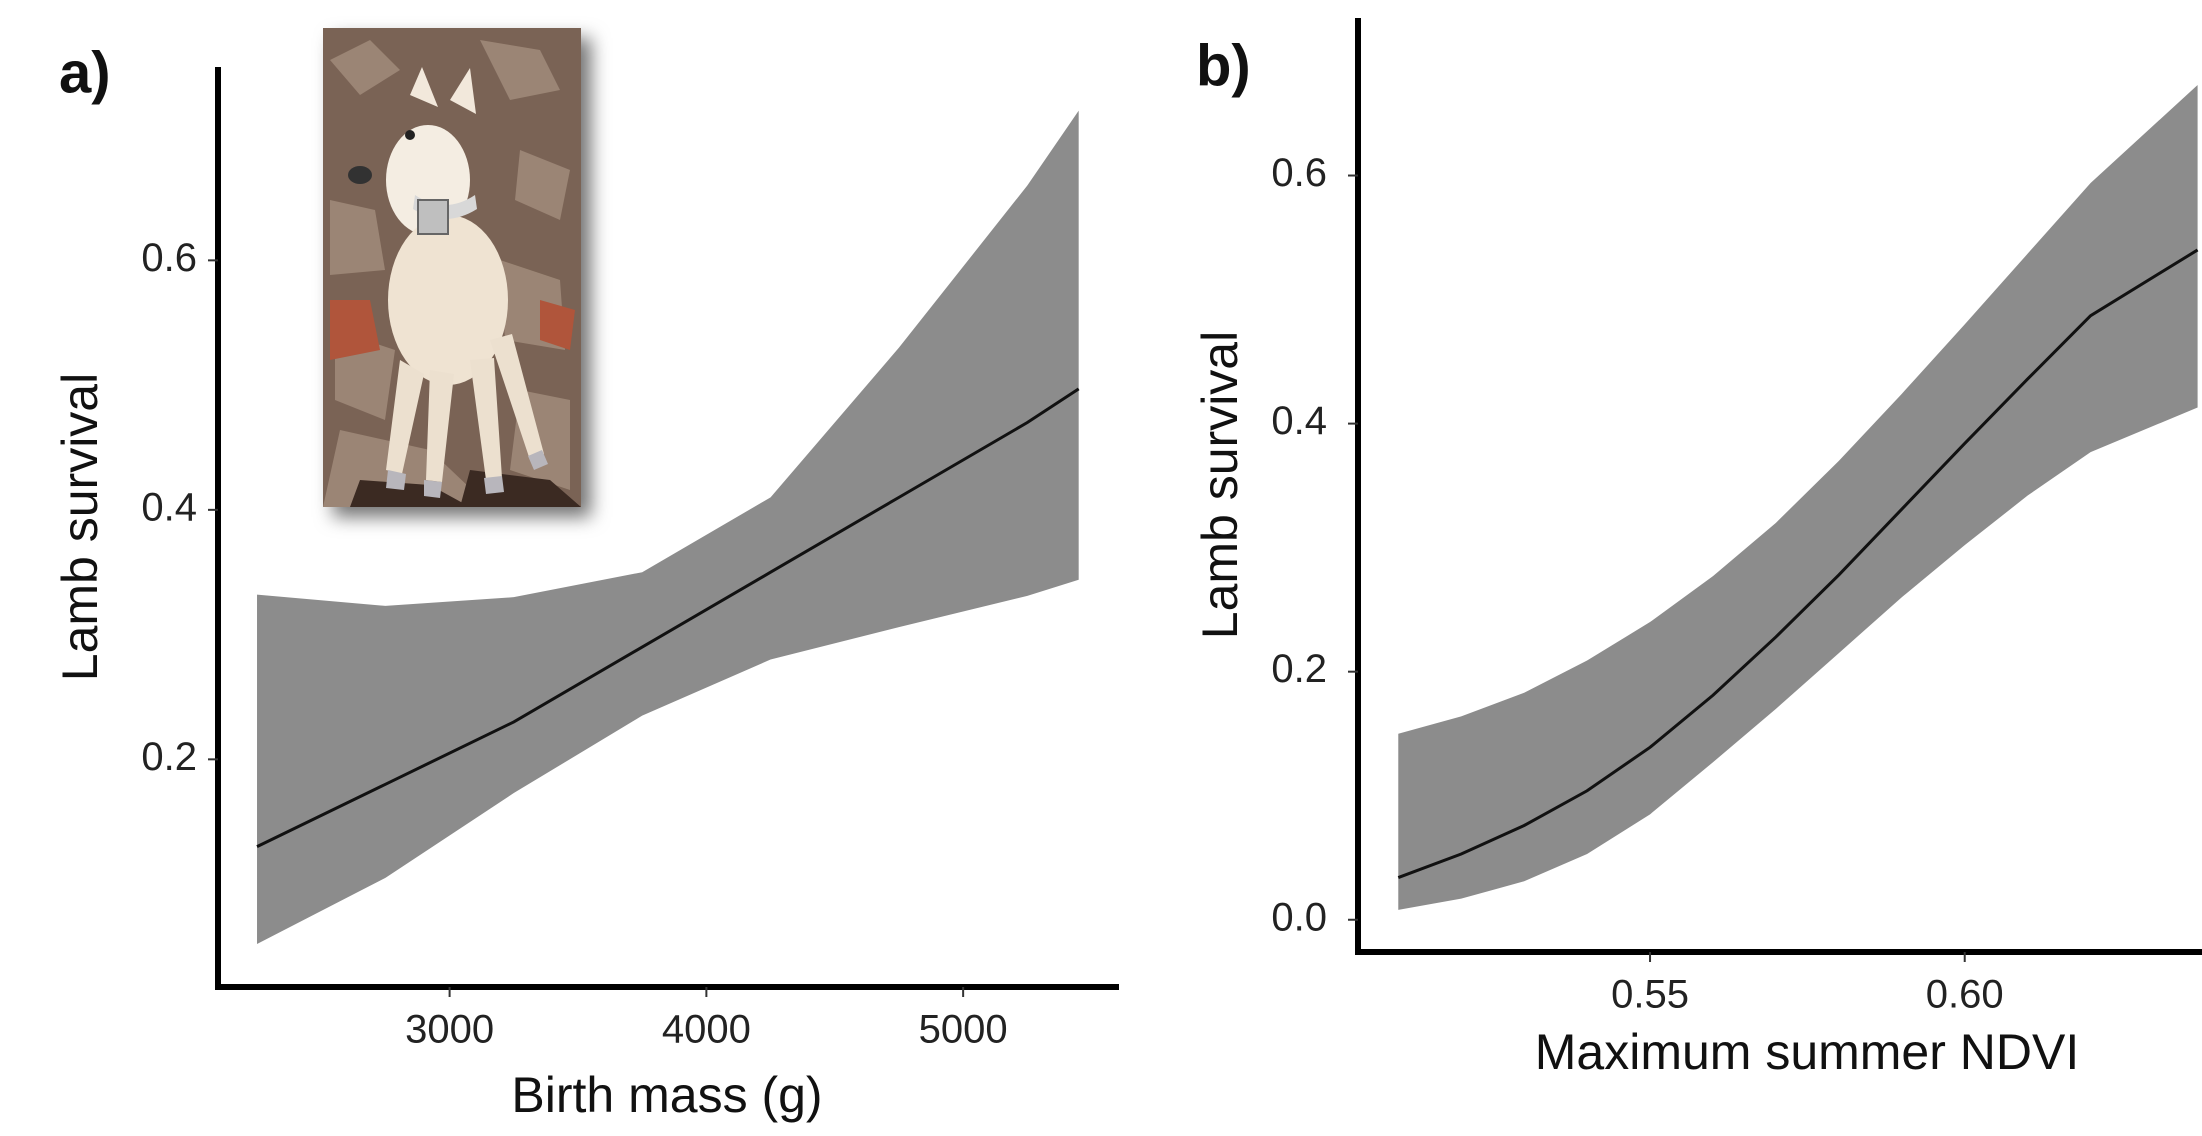 The height and width of the screenshot is (1136, 2202). I want to click on y-tick-label: 0.0, so click(1299, 917).